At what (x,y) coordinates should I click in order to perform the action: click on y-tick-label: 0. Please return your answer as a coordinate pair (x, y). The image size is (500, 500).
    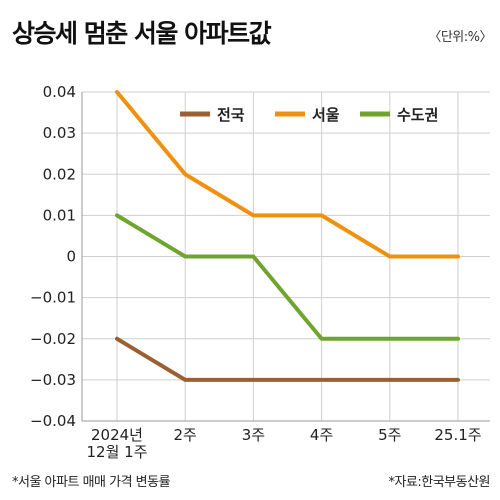
    Looking at the image, I should click on (71, 257).